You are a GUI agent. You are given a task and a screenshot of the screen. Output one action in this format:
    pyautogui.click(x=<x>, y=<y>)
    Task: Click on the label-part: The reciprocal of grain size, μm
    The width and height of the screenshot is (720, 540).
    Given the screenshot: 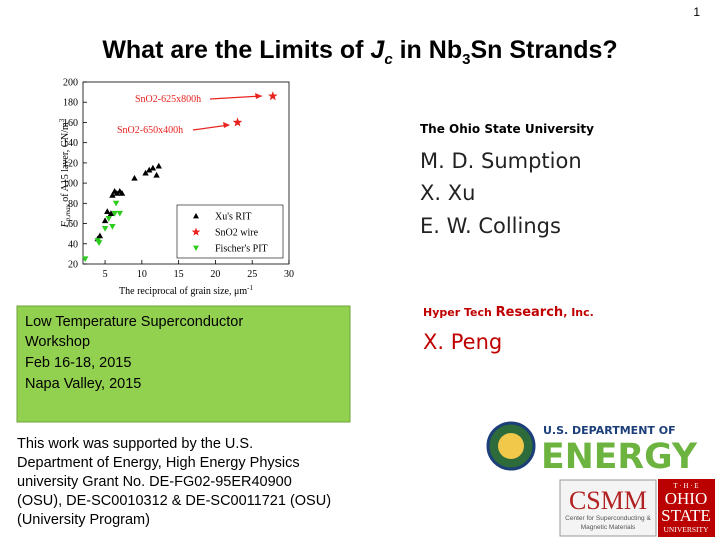 What is the action you would take?
    pyautogui.click(x=183, y=291)
    